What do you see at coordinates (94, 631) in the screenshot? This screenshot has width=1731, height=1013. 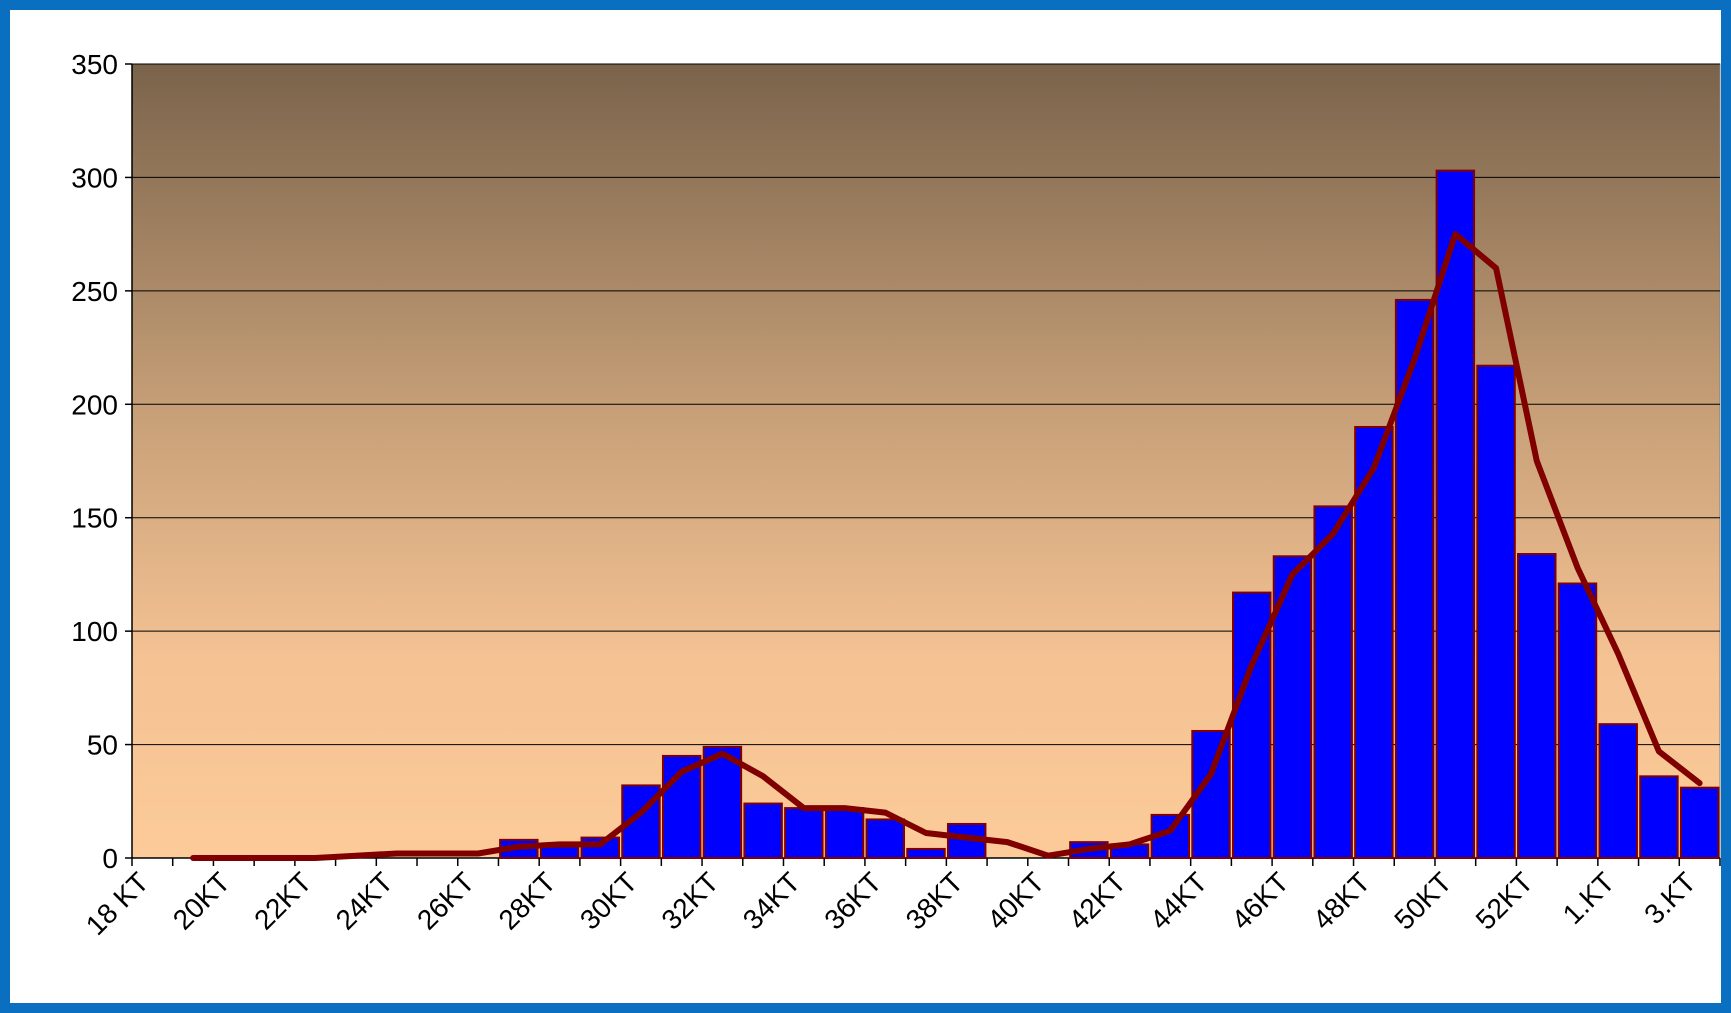 I see `y-tick-label: 100` at bounding box center [94, 631].